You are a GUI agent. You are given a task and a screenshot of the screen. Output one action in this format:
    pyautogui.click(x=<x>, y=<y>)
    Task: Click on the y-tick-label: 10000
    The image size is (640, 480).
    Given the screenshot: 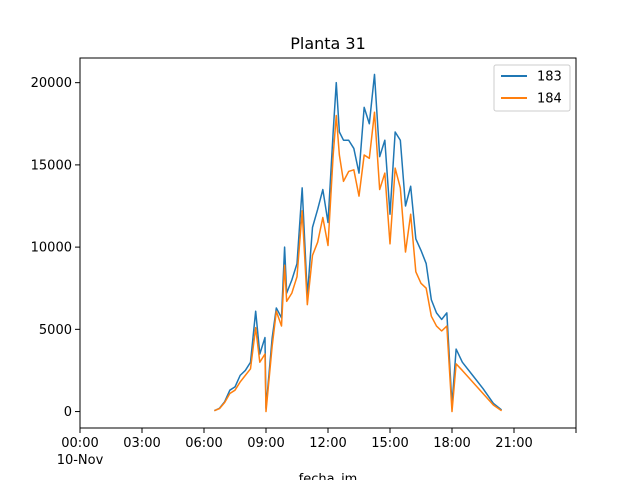 What is the action you would take?
    pyautogui.click(x=51, y=248)
    